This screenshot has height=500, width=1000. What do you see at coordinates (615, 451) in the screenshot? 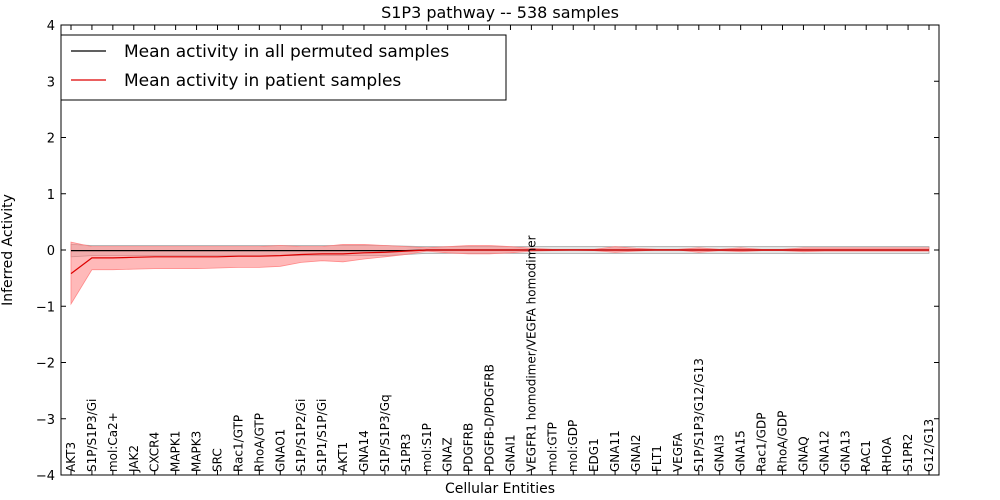
I see `x-category-label: GNA11` at bounding box center [615, 451].